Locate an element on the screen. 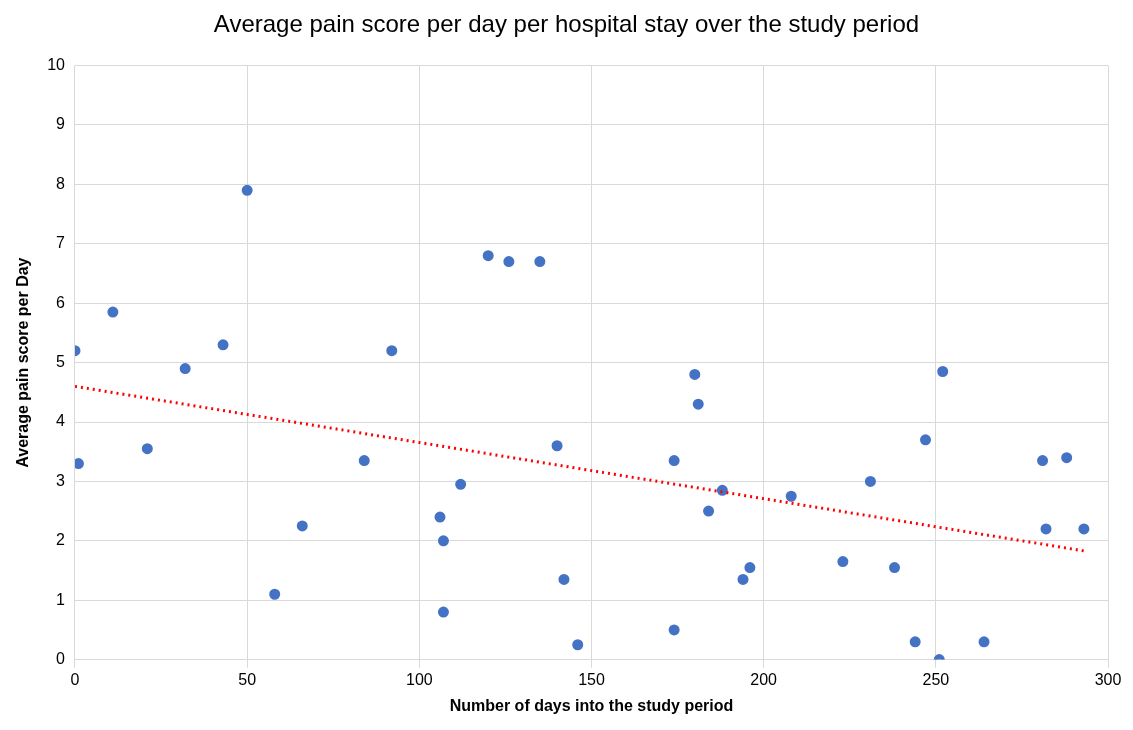 The height and width of the screenshot is (730, 1133). chart-title: Average pain score per day per hospital stay over the study period is located at coordinates (566, 24).